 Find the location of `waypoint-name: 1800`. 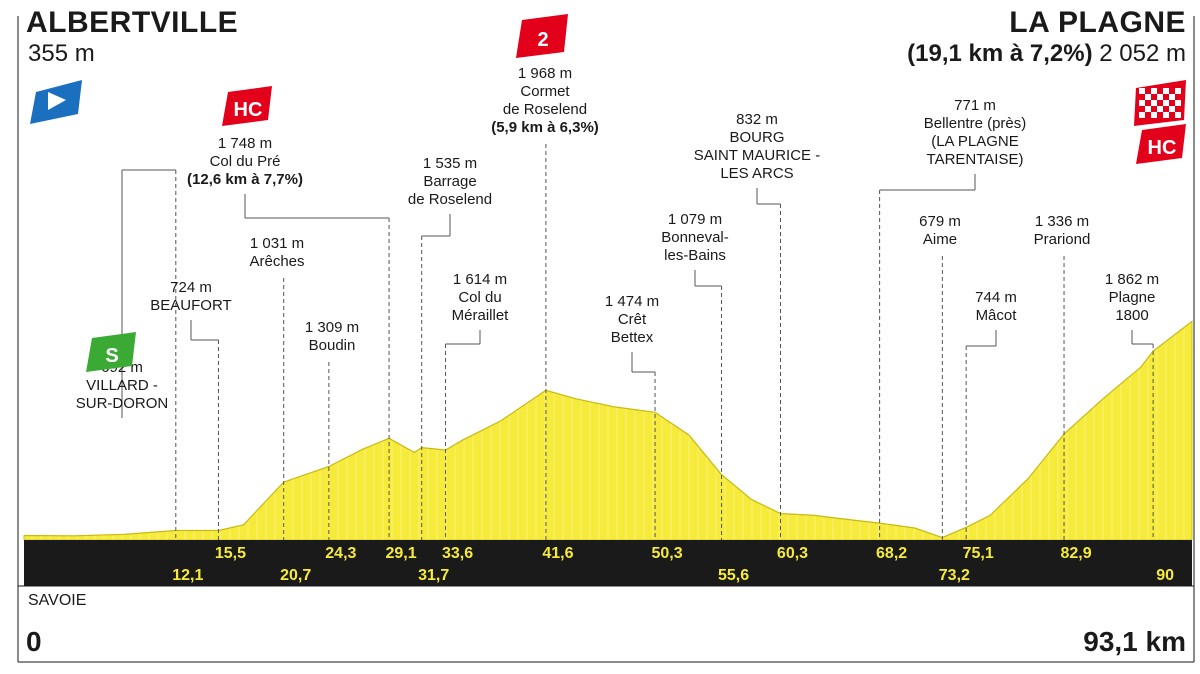

waypoint-name: 1800 is located at coordinates (1131, 315).